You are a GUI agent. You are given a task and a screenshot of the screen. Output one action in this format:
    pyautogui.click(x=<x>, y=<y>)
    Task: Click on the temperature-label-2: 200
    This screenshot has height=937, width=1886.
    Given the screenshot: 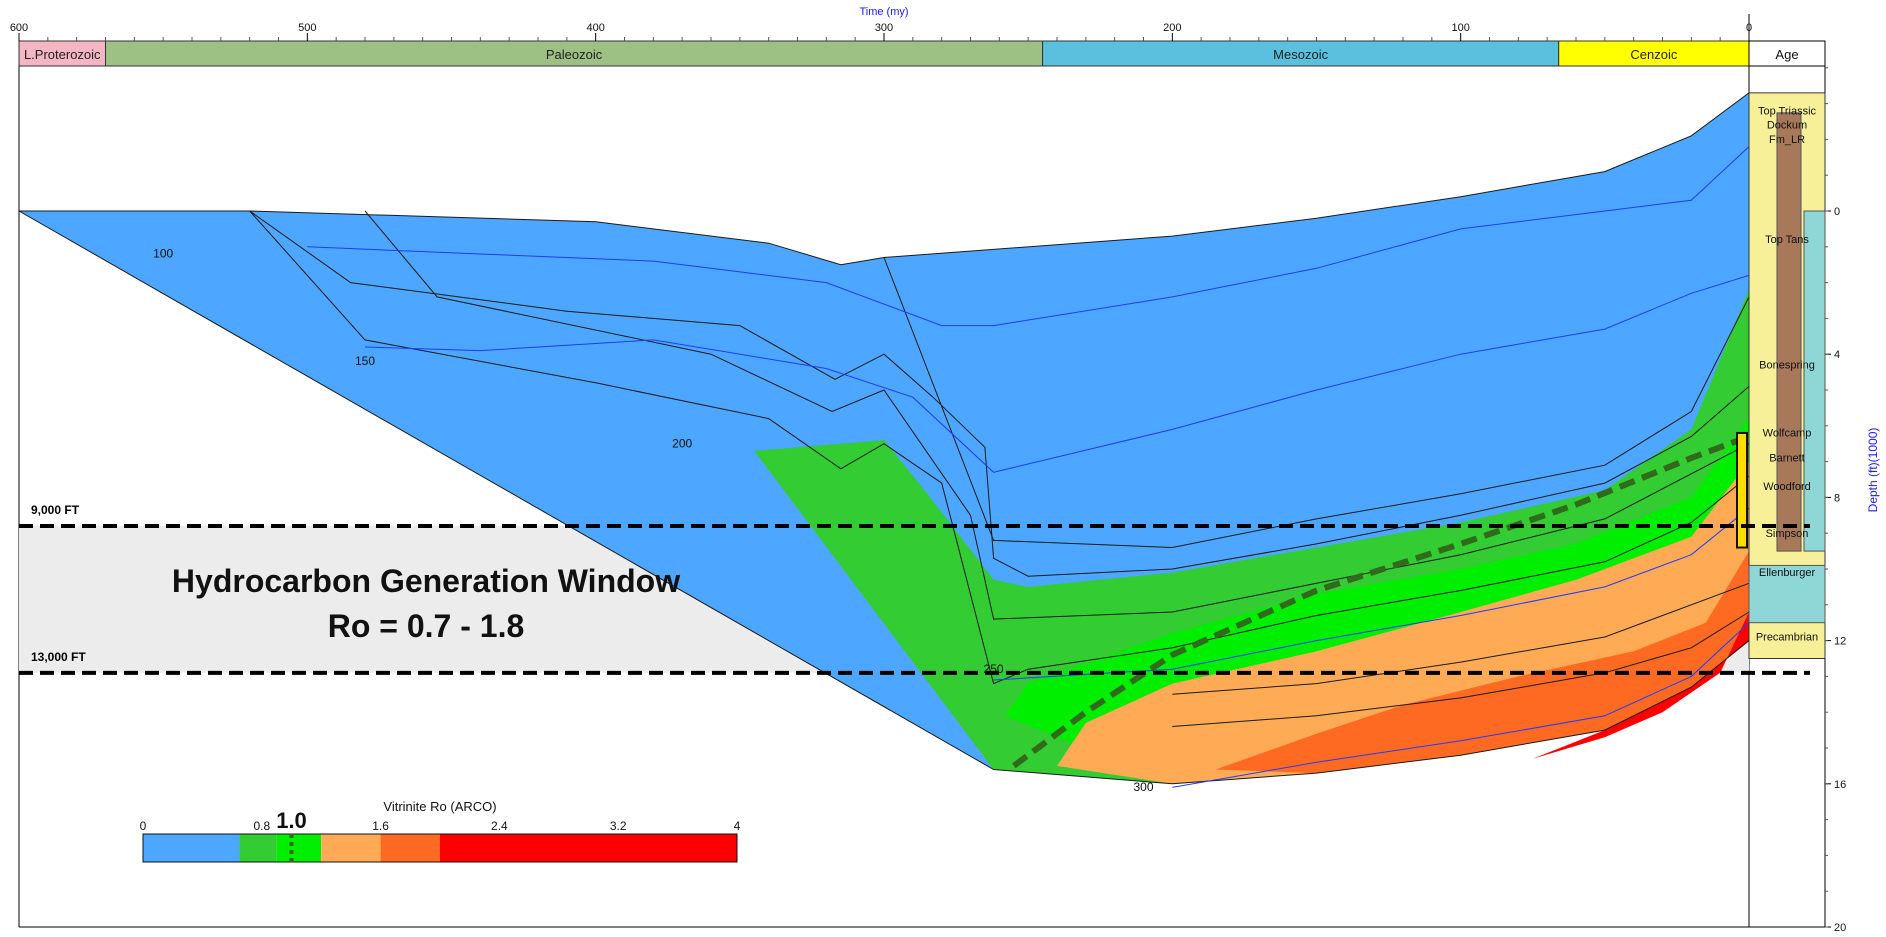 What is the action you would take?
    pyautogui.click(x=682, y=443)
    